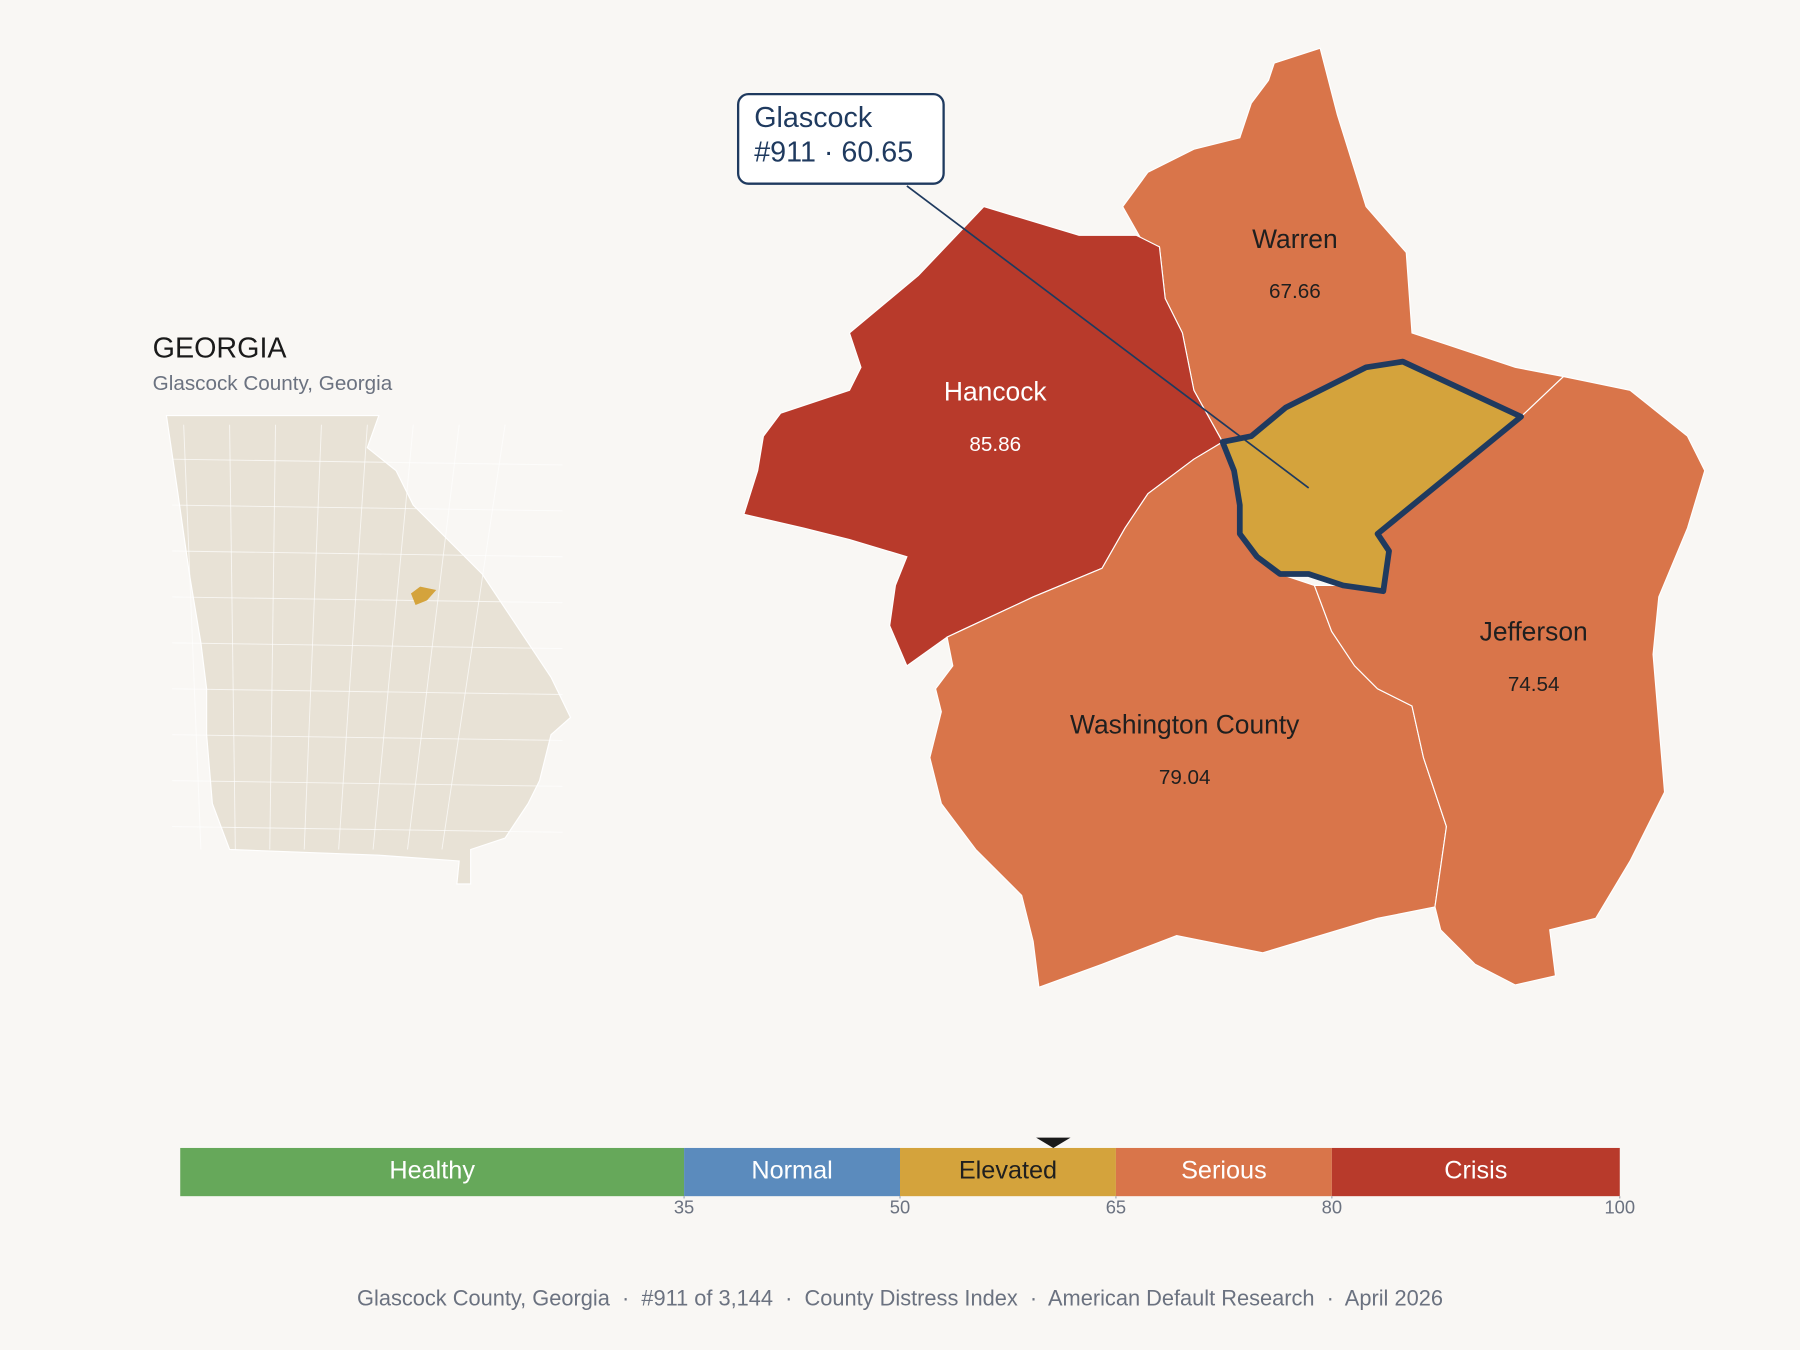  Describe the element at coordinates (1295, 291) in the screenshot. I see `county-value: 67.66` at that location.